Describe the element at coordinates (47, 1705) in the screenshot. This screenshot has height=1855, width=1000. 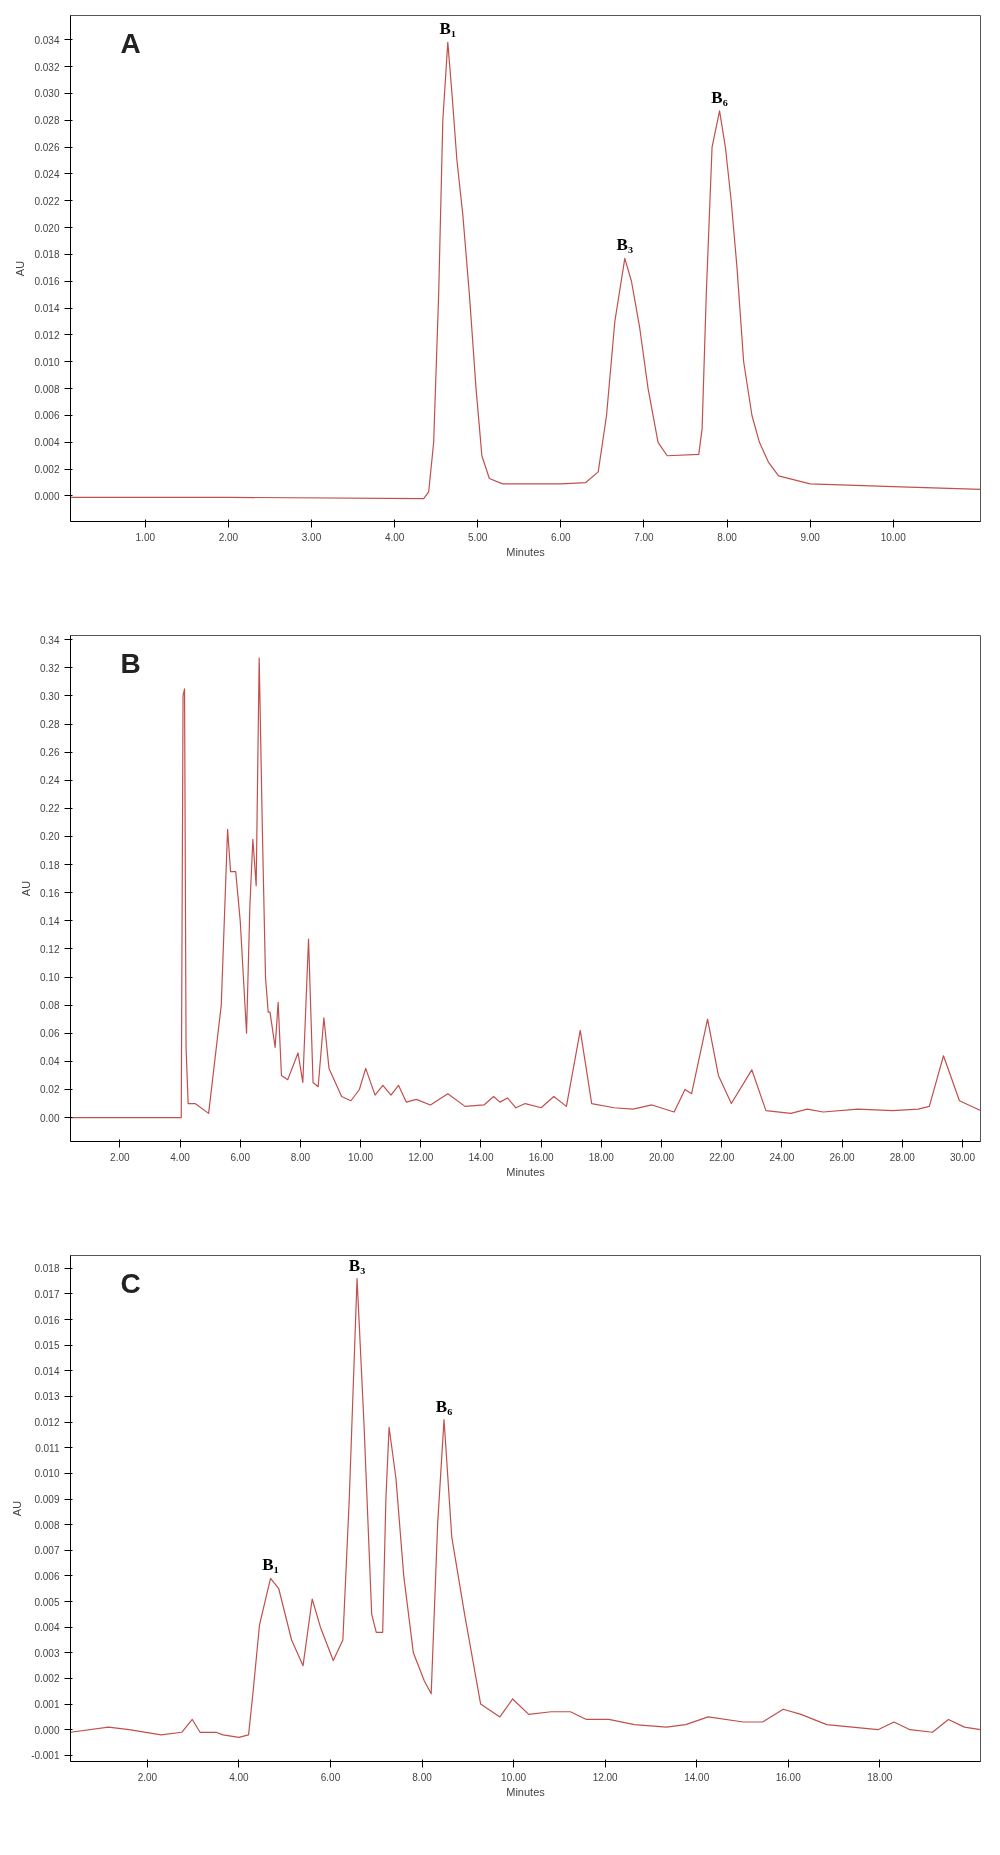
I see `y-tick-label: 0.001` at that location.